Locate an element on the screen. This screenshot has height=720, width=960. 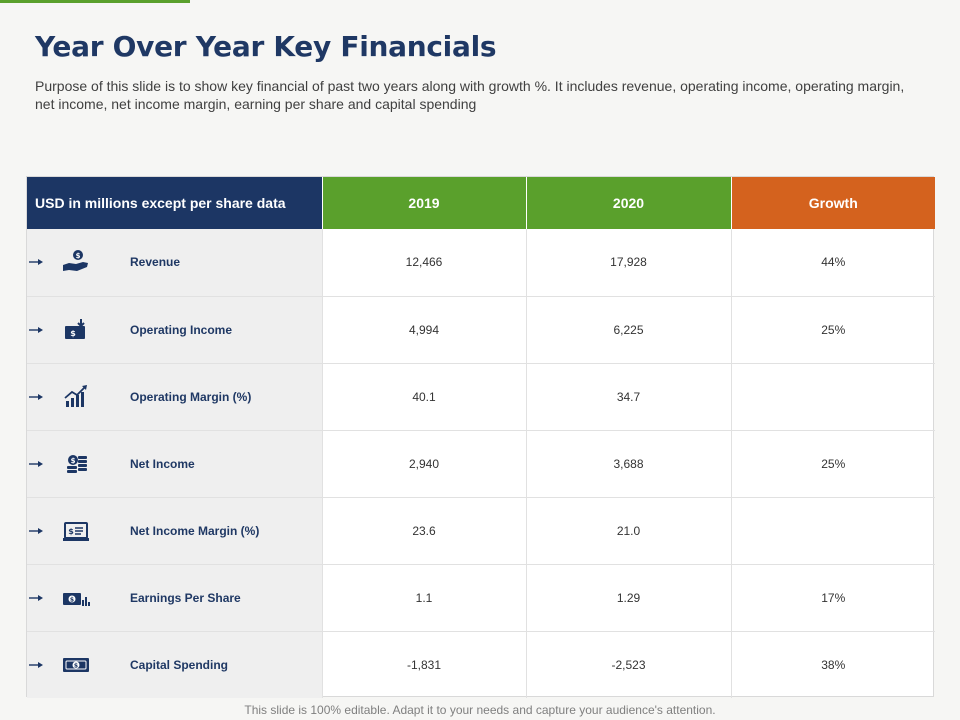
row-label: Operating Margin (%) is located at coordinates (191, 396).